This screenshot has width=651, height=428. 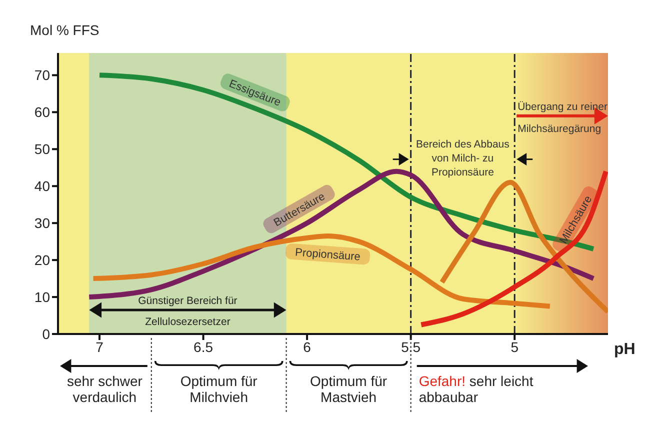 What do you see at coordinates (104, 389) in the screenshot?
I see `text: sehr schwer verdaulich` at bounding box center [104, 389].